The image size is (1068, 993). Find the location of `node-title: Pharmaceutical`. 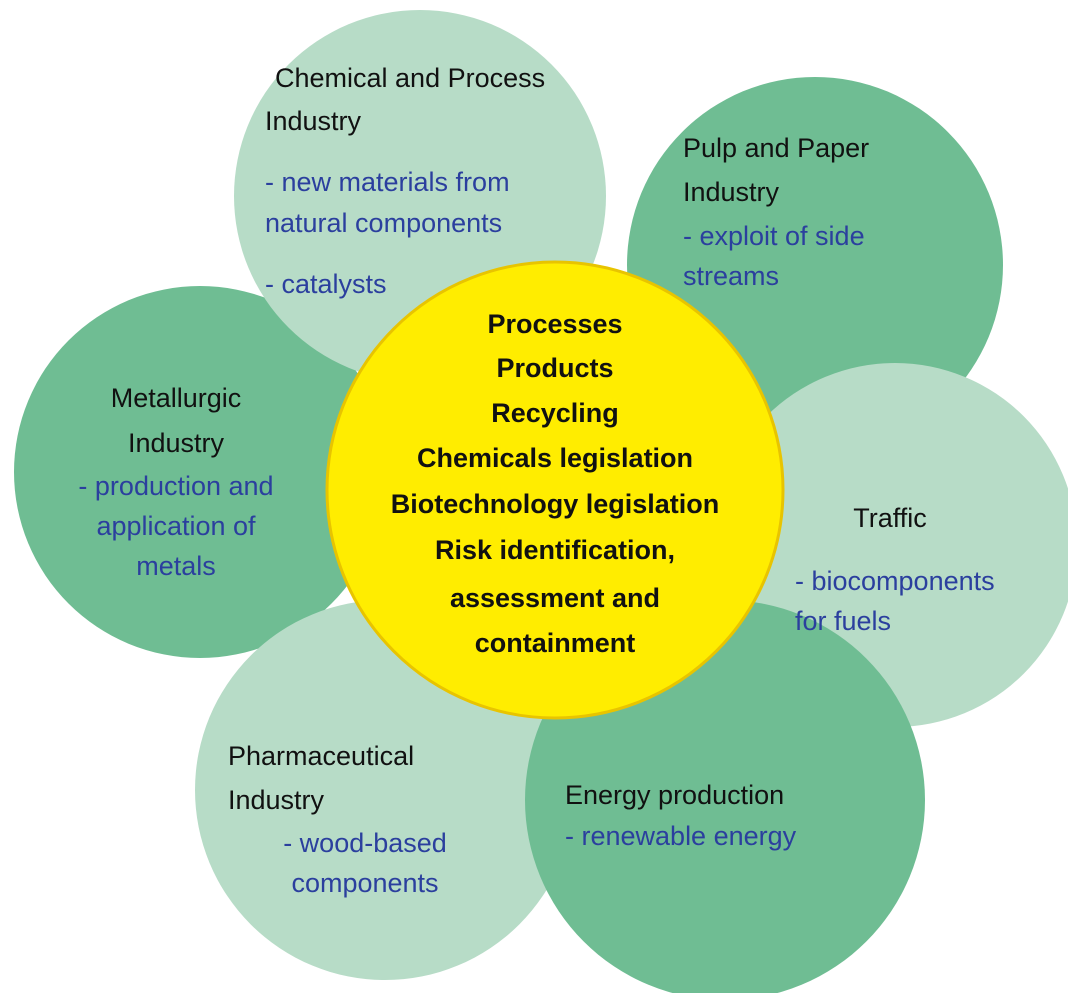

node-title: Pharmaceutical is located at coordinates (321, 756).